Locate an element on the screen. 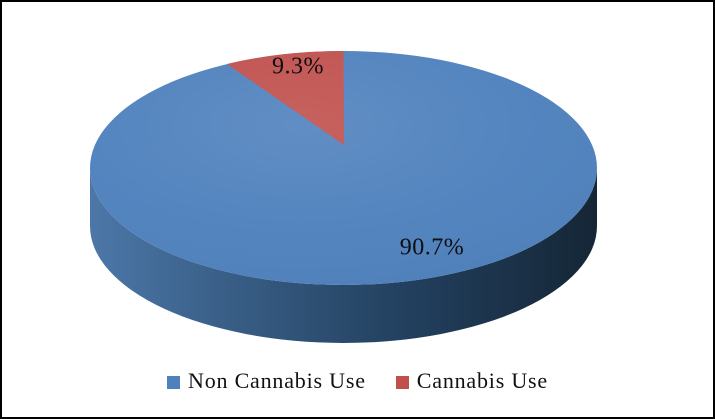  legend-item-cannabis: Cannabis Use is located at coordinates (471, 381).